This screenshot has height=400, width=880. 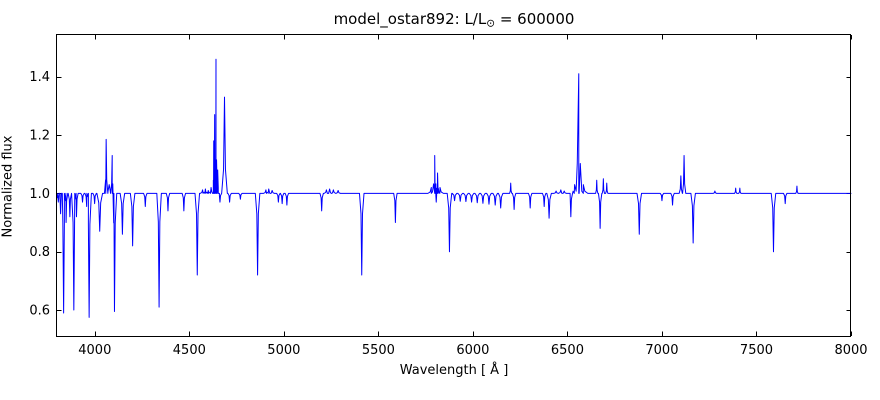 I want to click on figure-title-tail: = 600000, so click(x=535, y=19).